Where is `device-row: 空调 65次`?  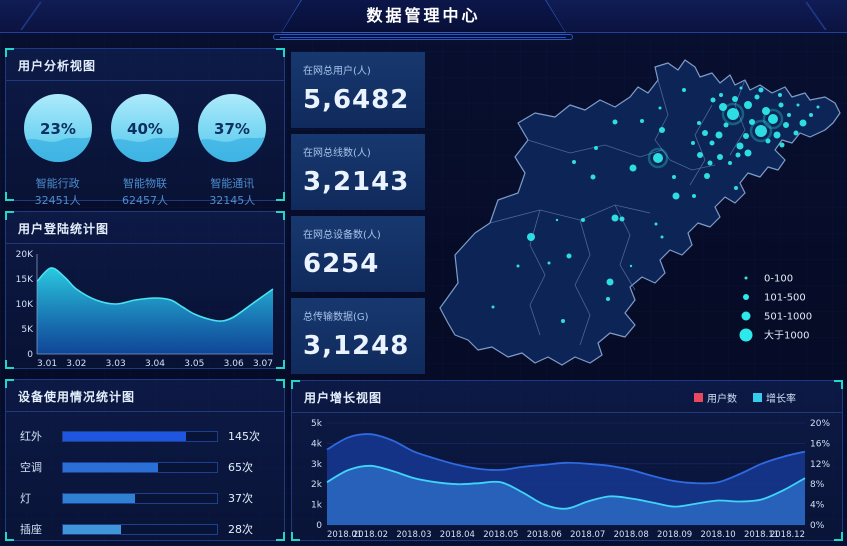 device-row: 空调 65次 is located at coordinates (145, 467).